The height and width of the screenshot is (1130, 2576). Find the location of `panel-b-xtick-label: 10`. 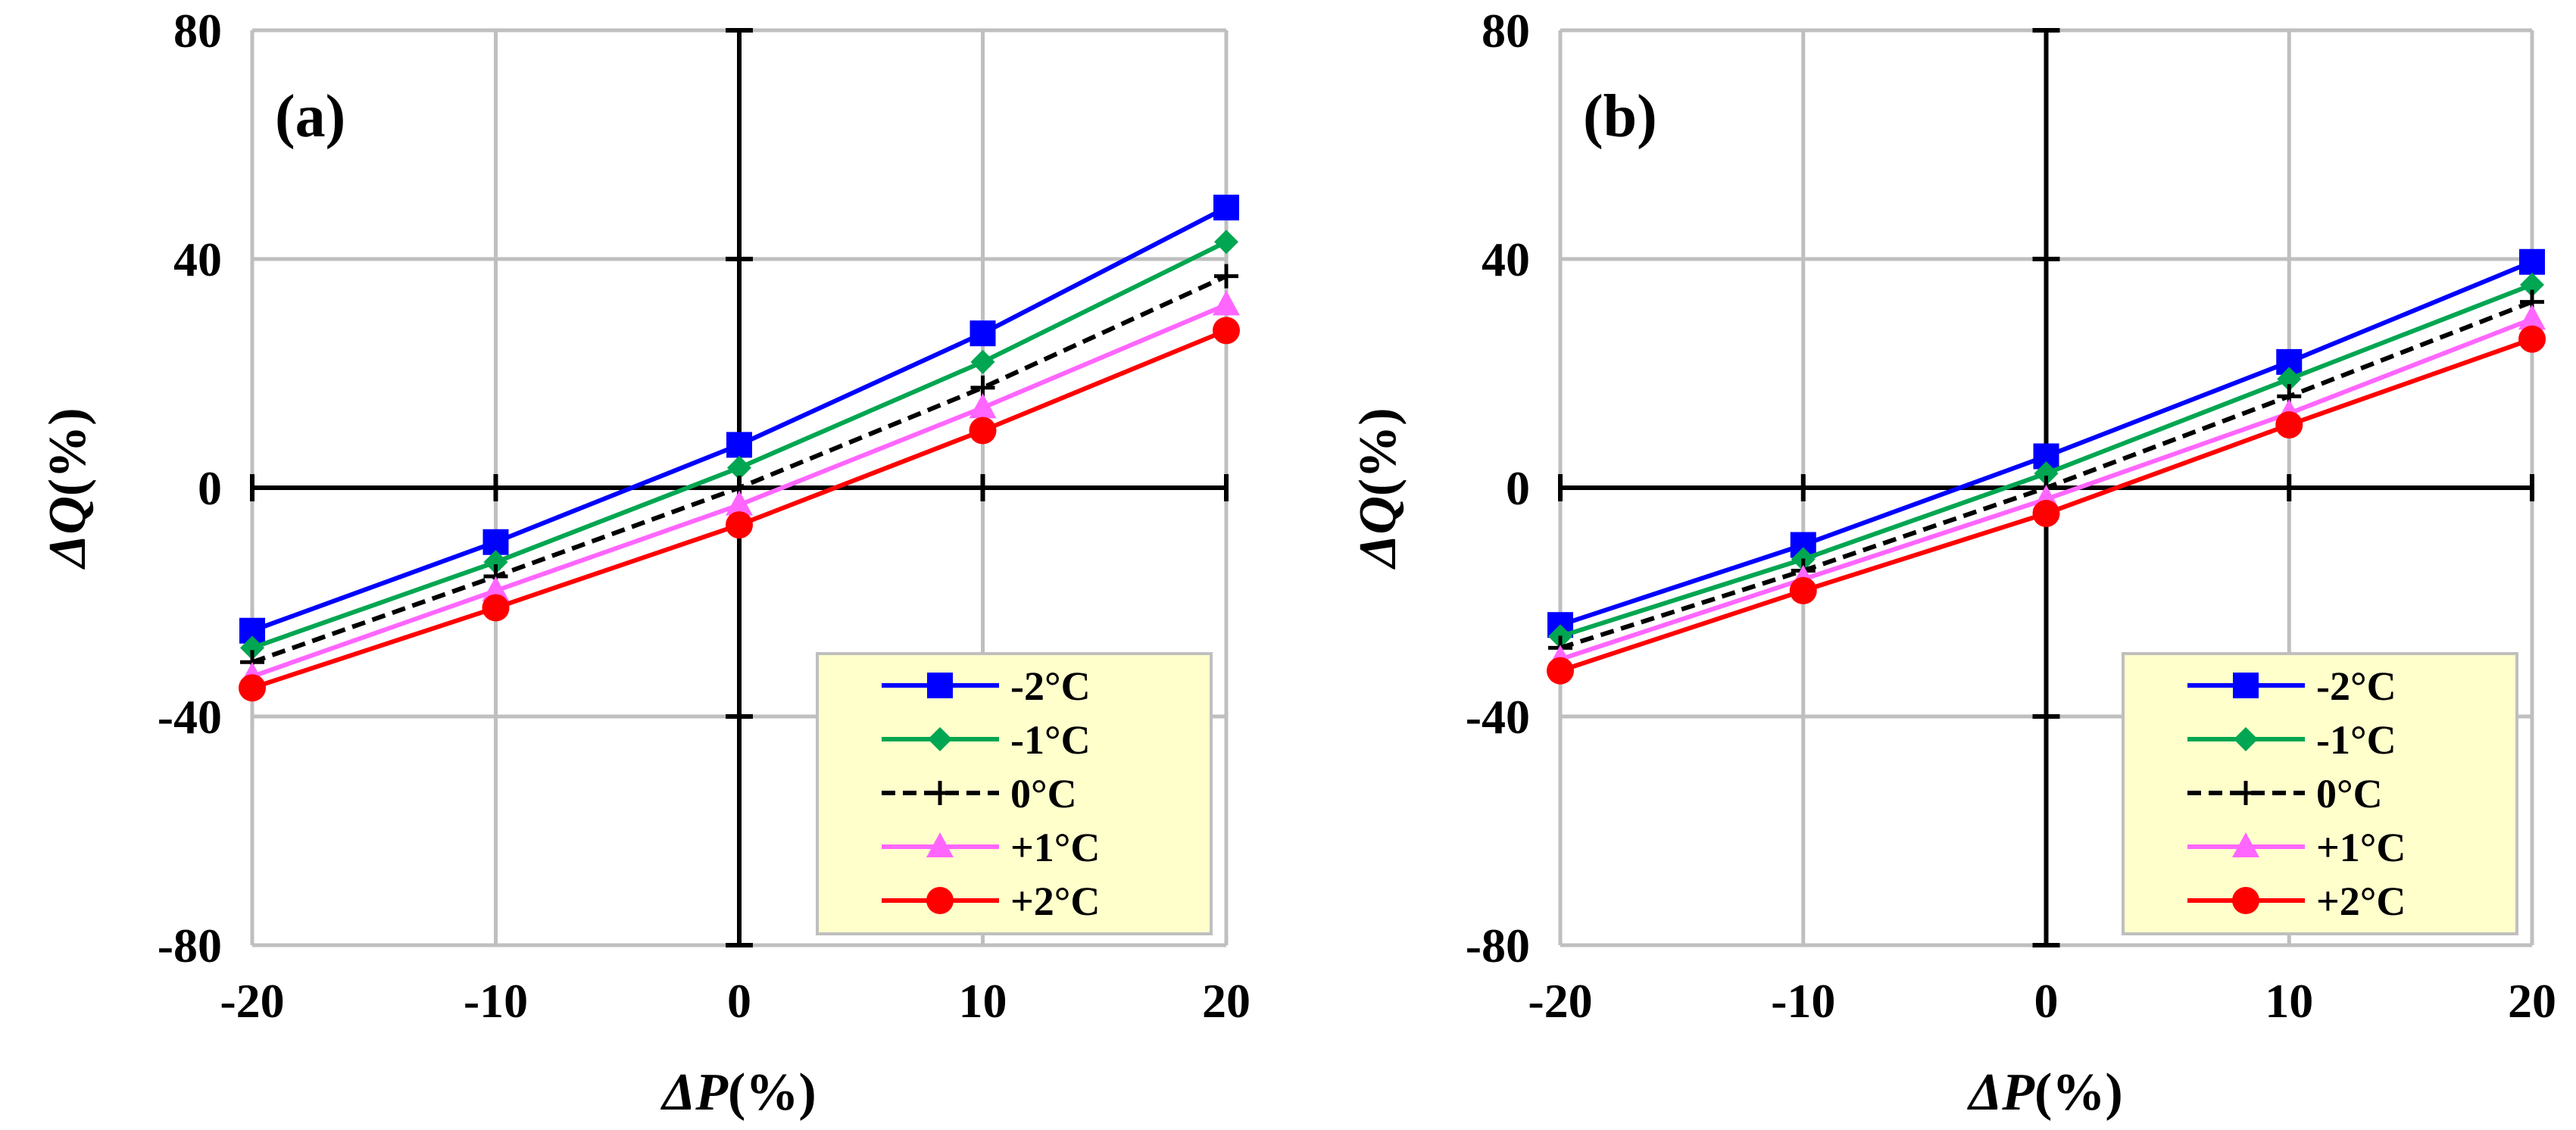

panel-b-xtick-label: 10 is located at coordinates (2289, 1001).